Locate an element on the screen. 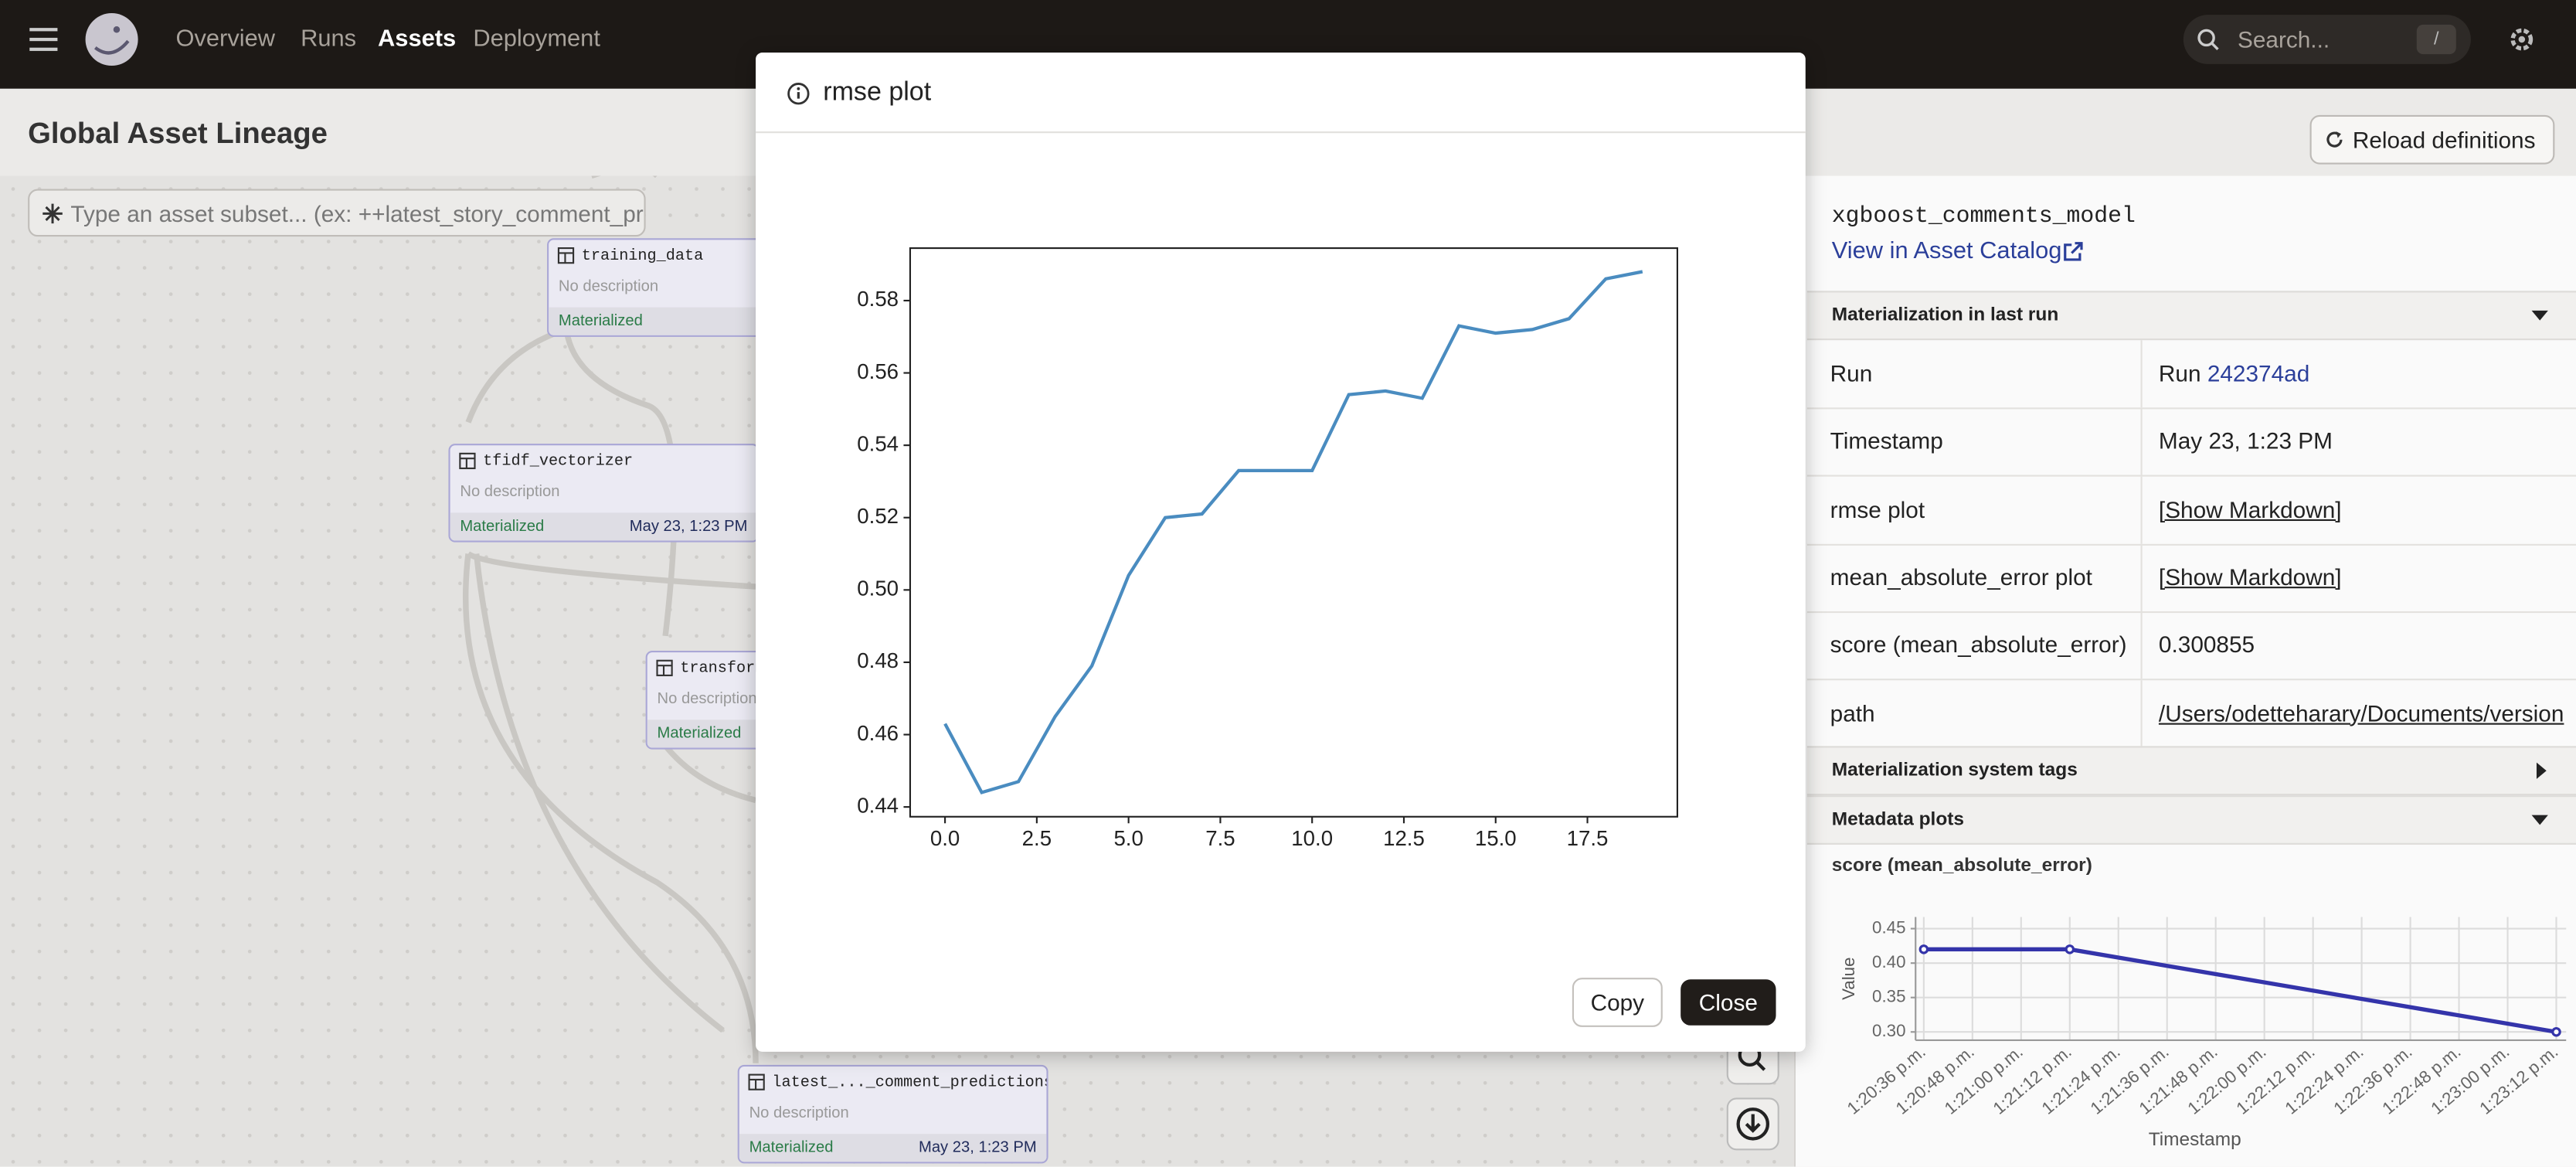 The height and width of the screenshot is (1167, 2576). external-link-icon is located at coordinates (2073, 251).